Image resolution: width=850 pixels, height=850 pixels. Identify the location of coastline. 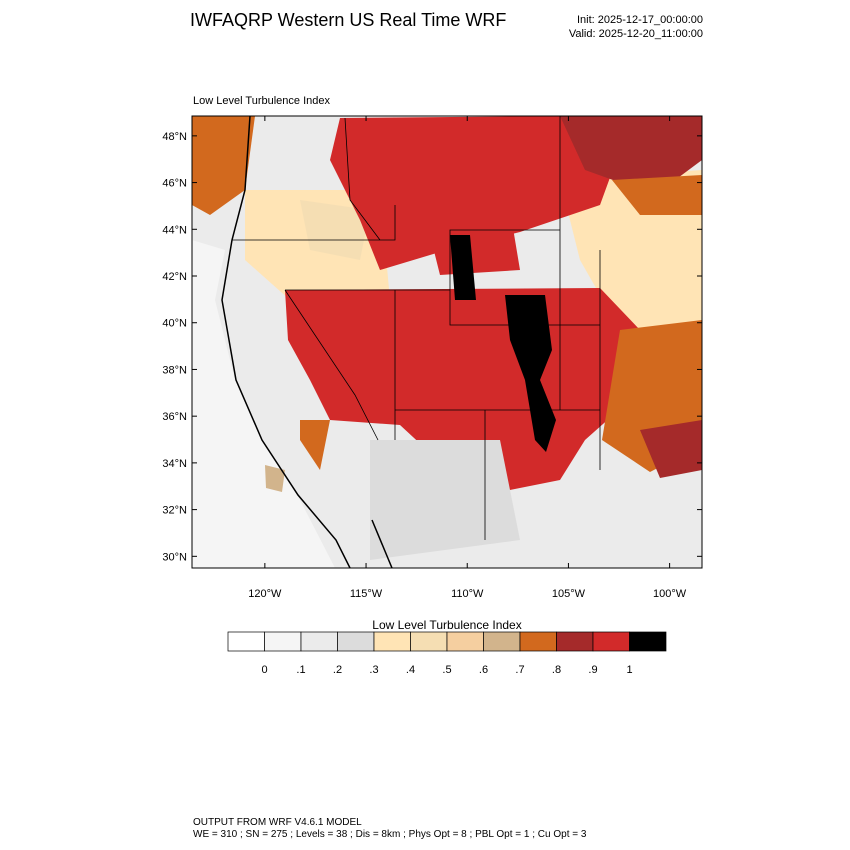
(307, 342).